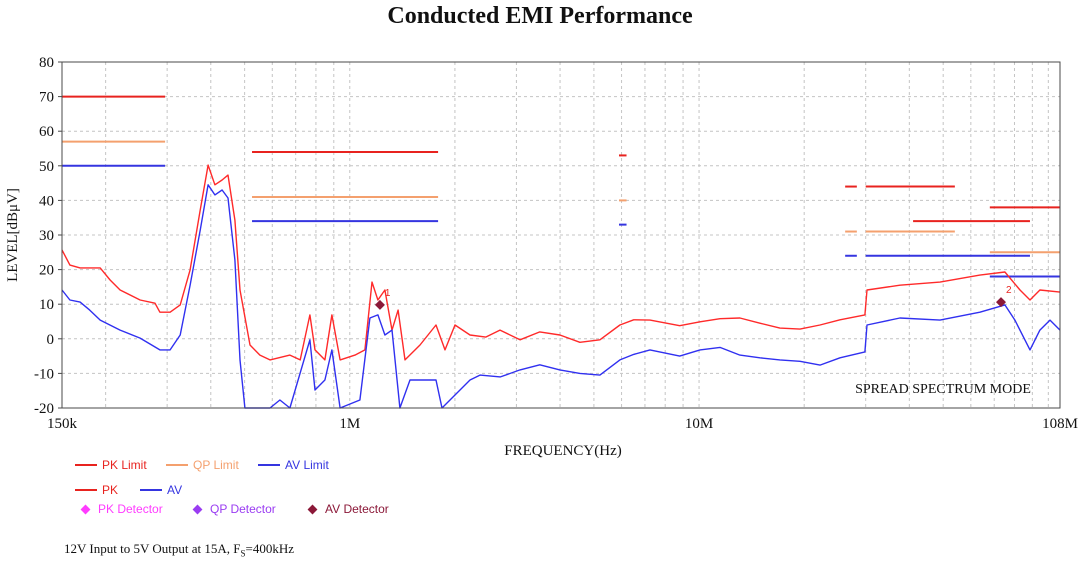 The image size is (1080, 569). Describe the element at coordinates (46, 201) in the screenshot. I see `y-tick-label: 40` at that location.